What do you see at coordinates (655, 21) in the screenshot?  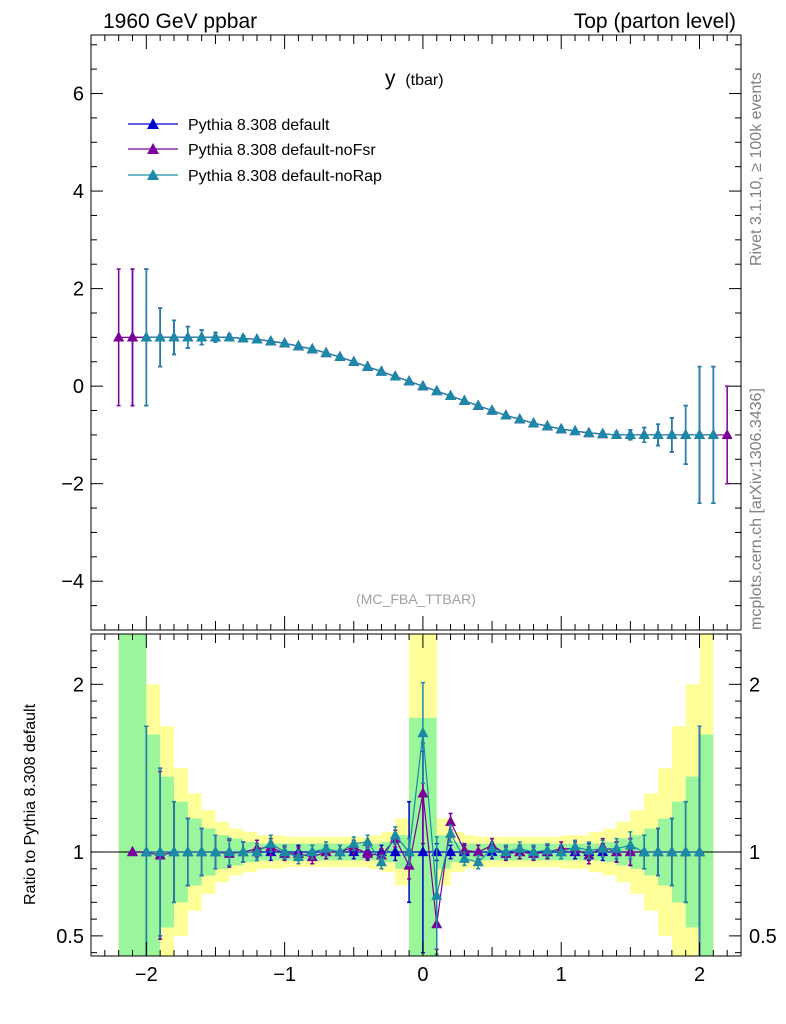 I see `header-right-label: Top (parton level)` at bounding box center [655, 21].